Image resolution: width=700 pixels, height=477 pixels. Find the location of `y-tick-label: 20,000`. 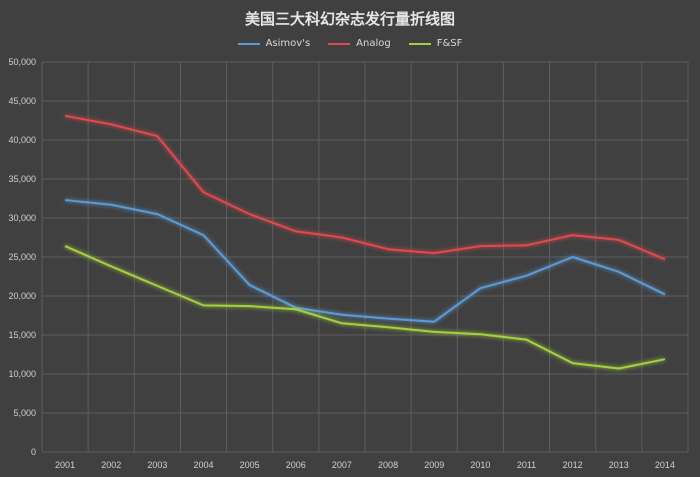

y-tick-label: 20,000 is located at coordinates (22, 296).